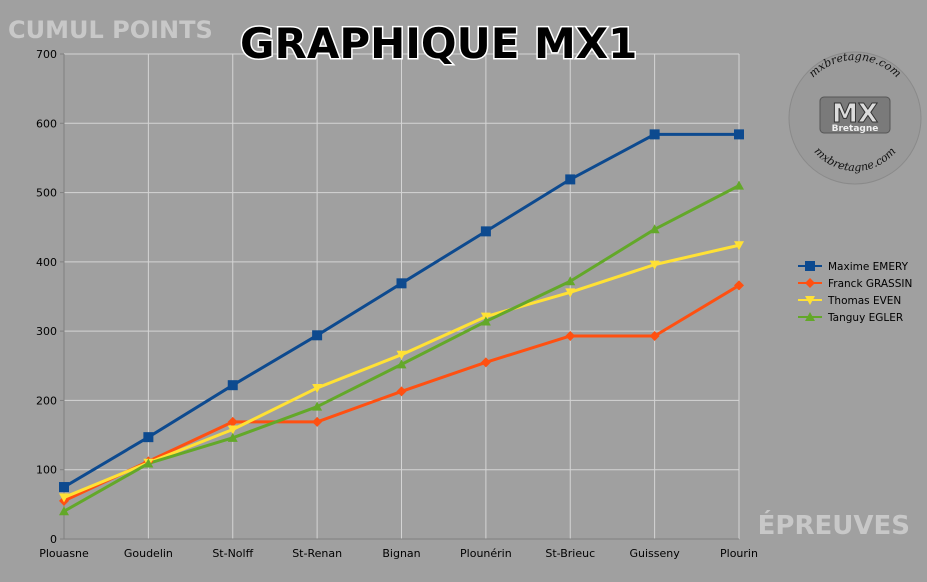 This screenshot has width=927, height=582. What do you see at coordinates (46, 54) in the screenshot?
I see `y-tick-label: 700` at bounding box center [46, 54].